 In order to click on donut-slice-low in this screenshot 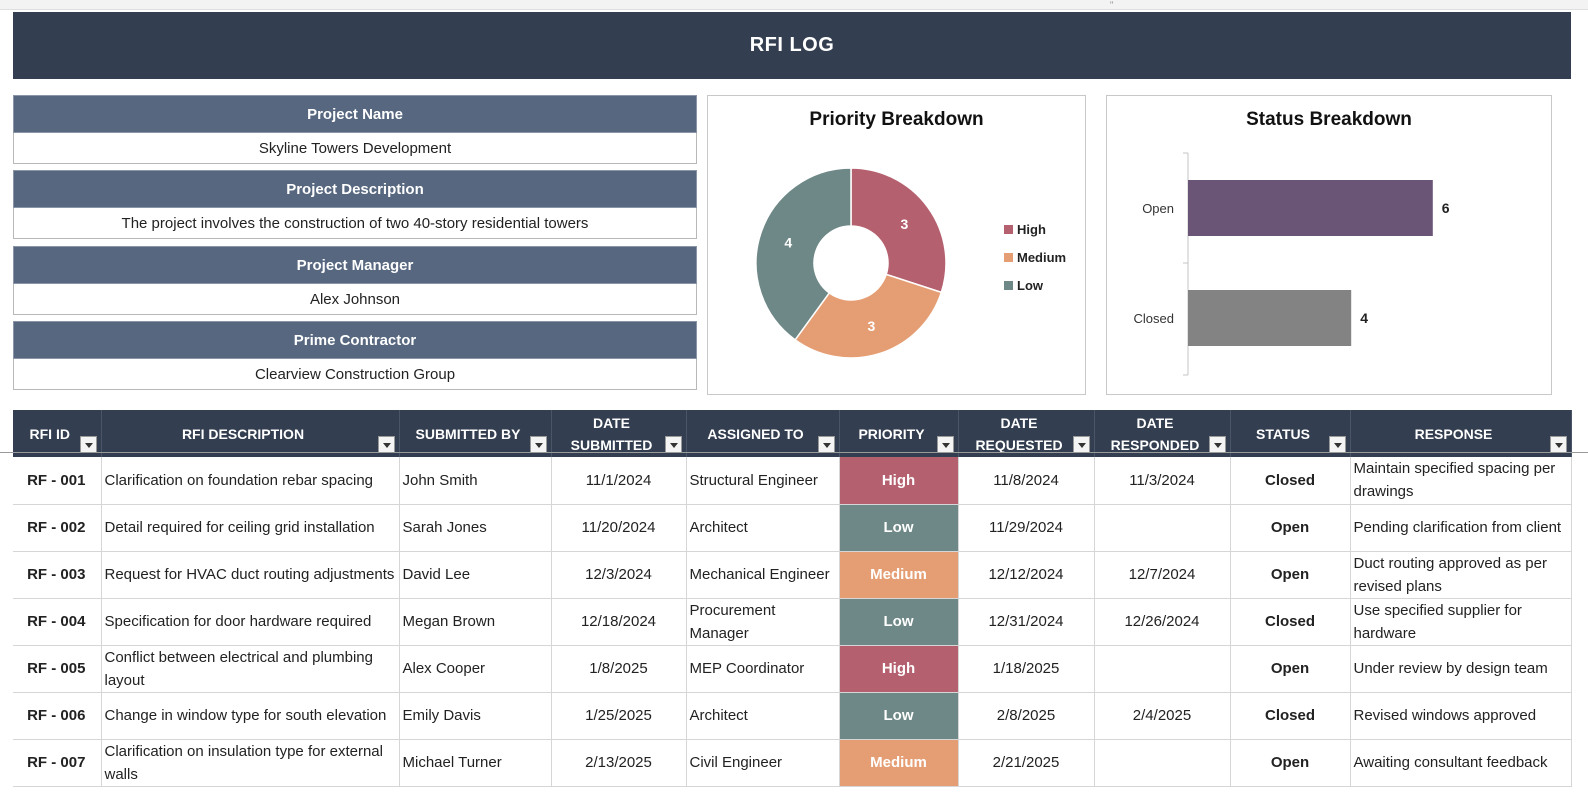, I will do `click(803, 254)`.